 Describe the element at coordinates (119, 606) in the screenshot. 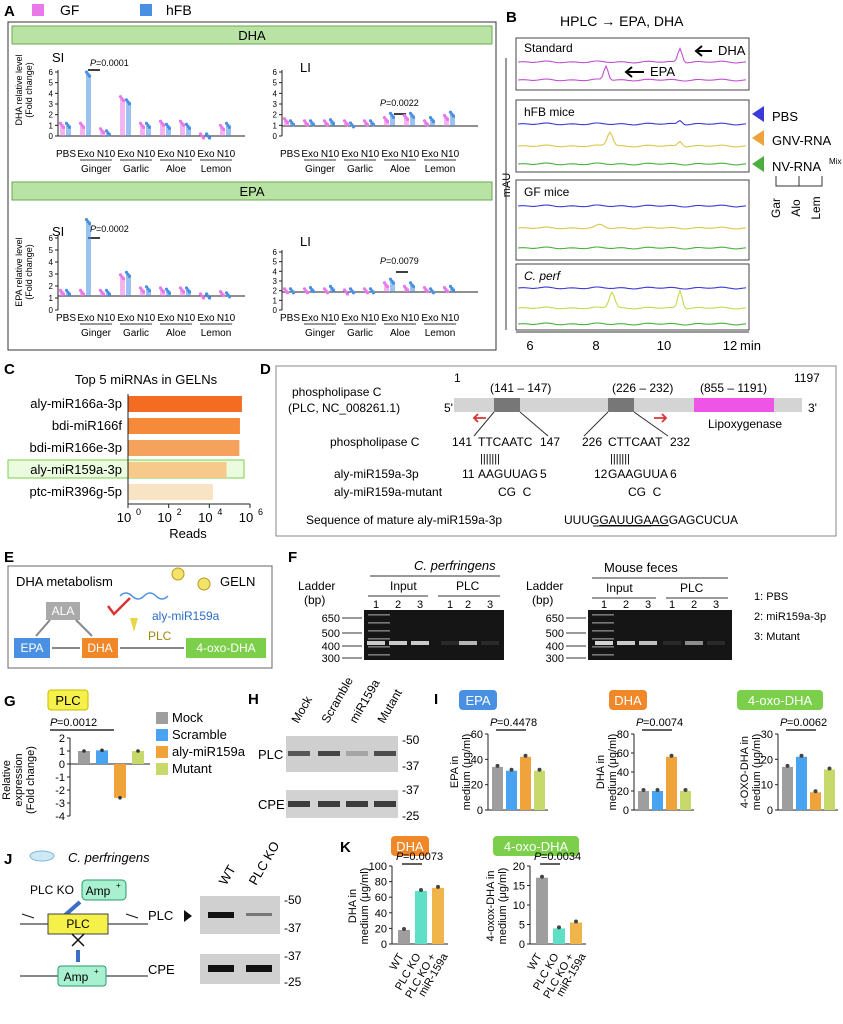

I see `inhibit-mark-icon` at that location.